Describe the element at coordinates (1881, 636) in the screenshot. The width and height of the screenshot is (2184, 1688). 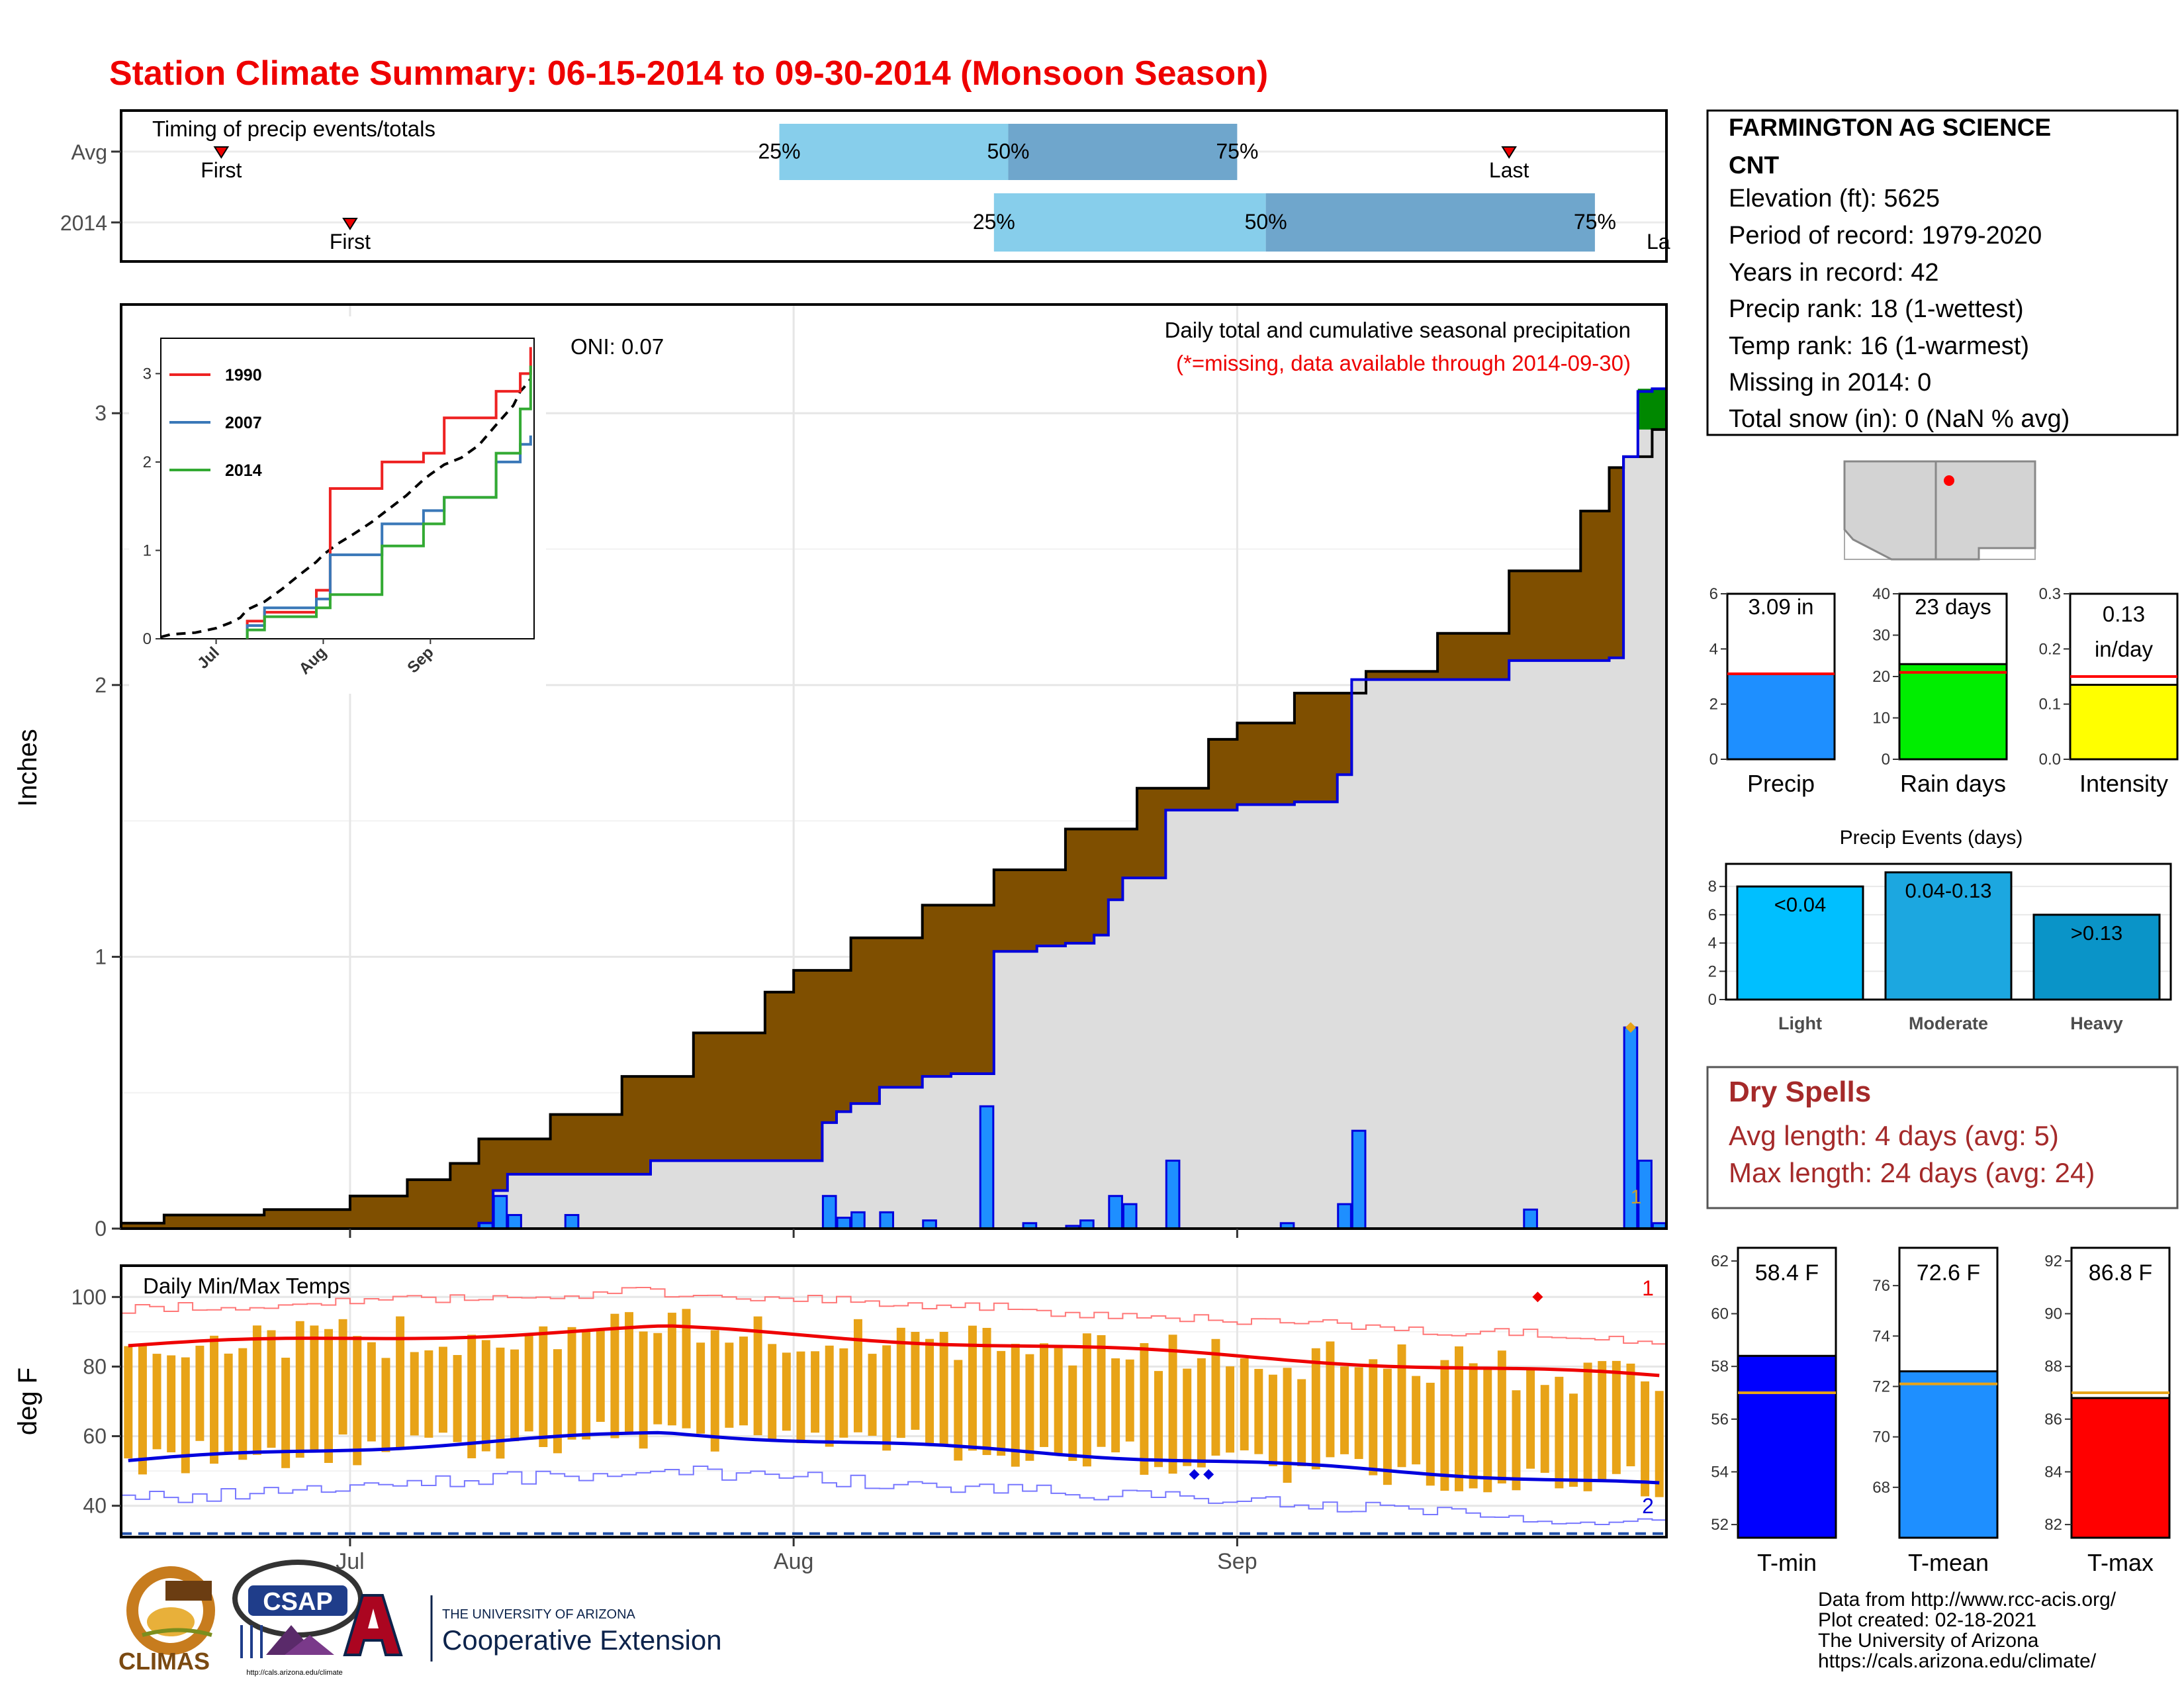
I see `mini-bar-tick-label: 30` at that location.